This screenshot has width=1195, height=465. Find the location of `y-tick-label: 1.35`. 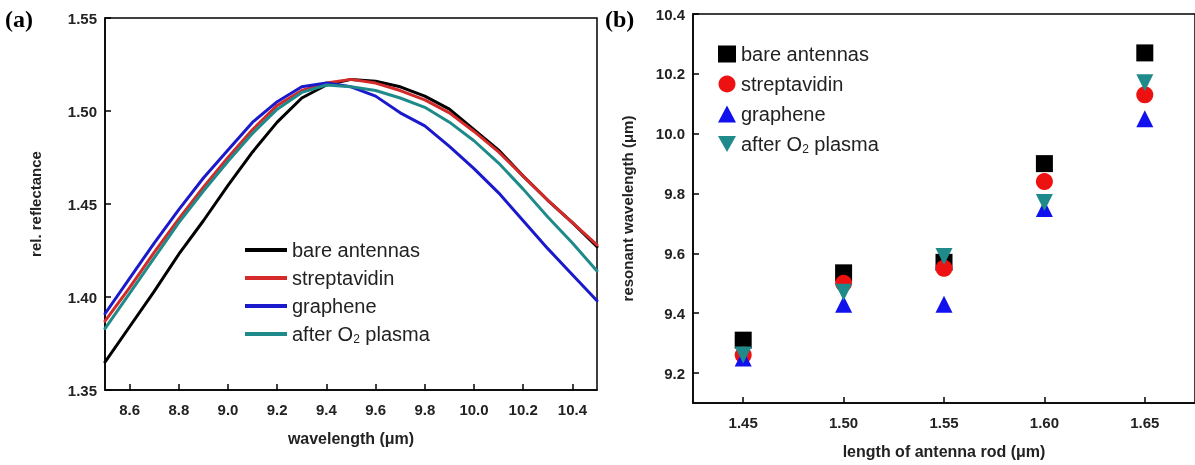

y-tick-label: 1.35 is located at coordinates (82, 390).